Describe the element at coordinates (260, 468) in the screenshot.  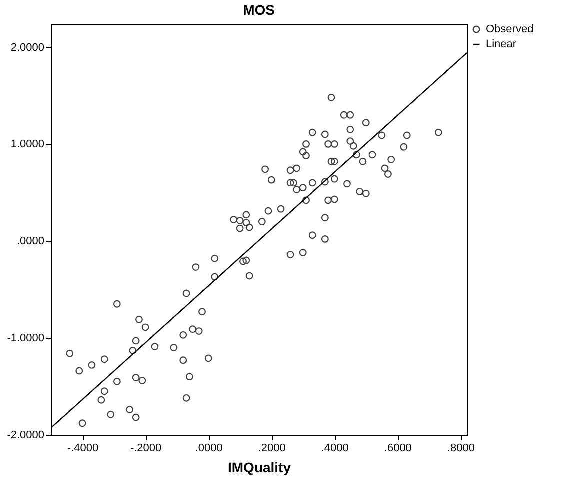
I see `x-axis-title: IMQuality` at that location.